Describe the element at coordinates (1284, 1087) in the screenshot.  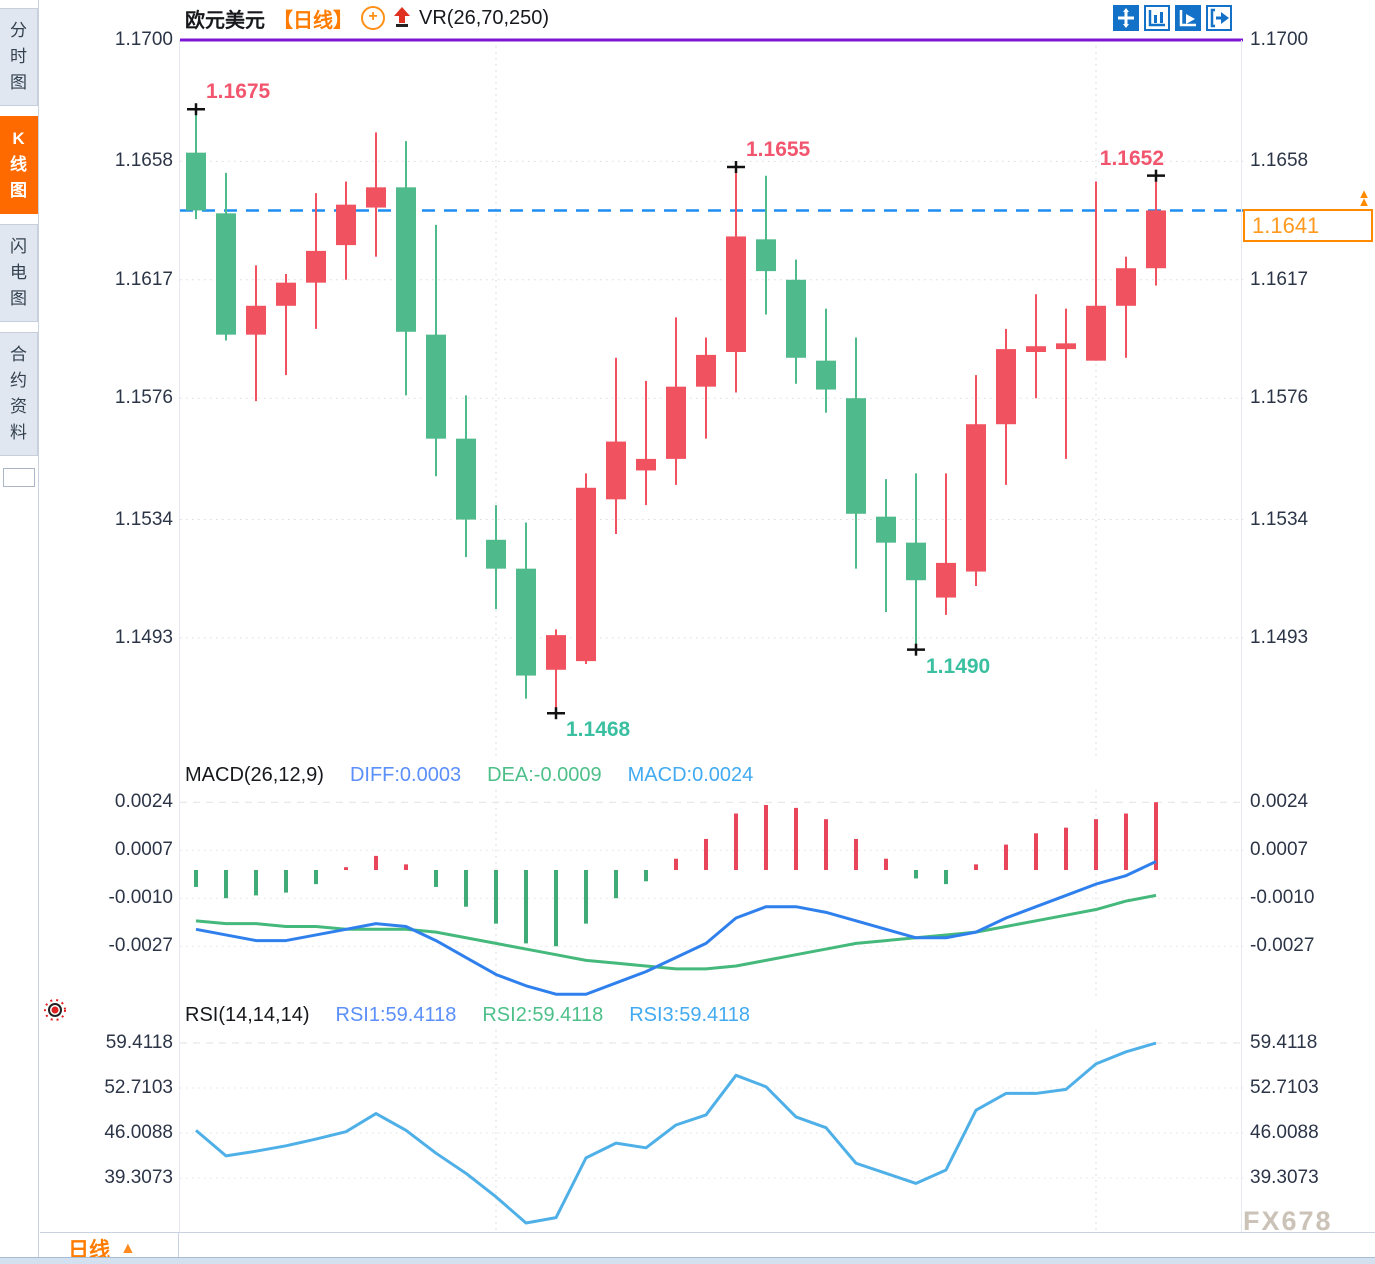
I see `rsi-axis-label-right: 52.7103` at that location.